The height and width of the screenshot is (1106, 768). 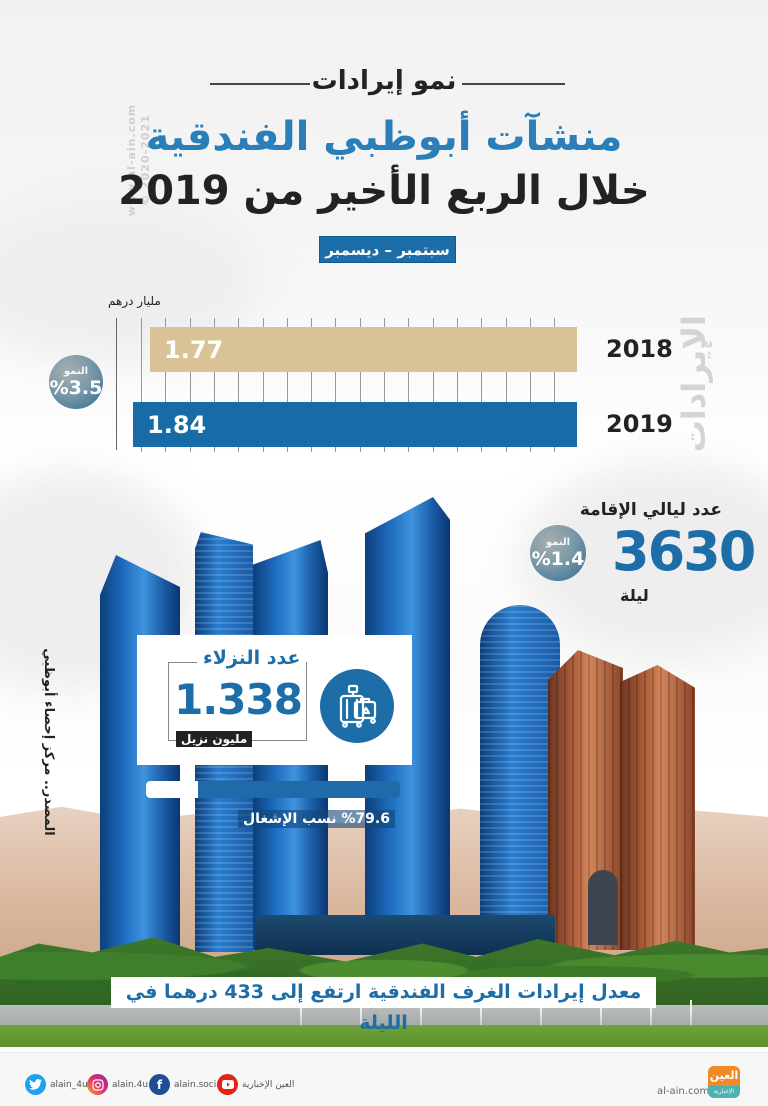 What do you see at coordinates (363, 349) in the screenshot?
I see `bar-2018: 1.77` at bounding box center [363, 349].